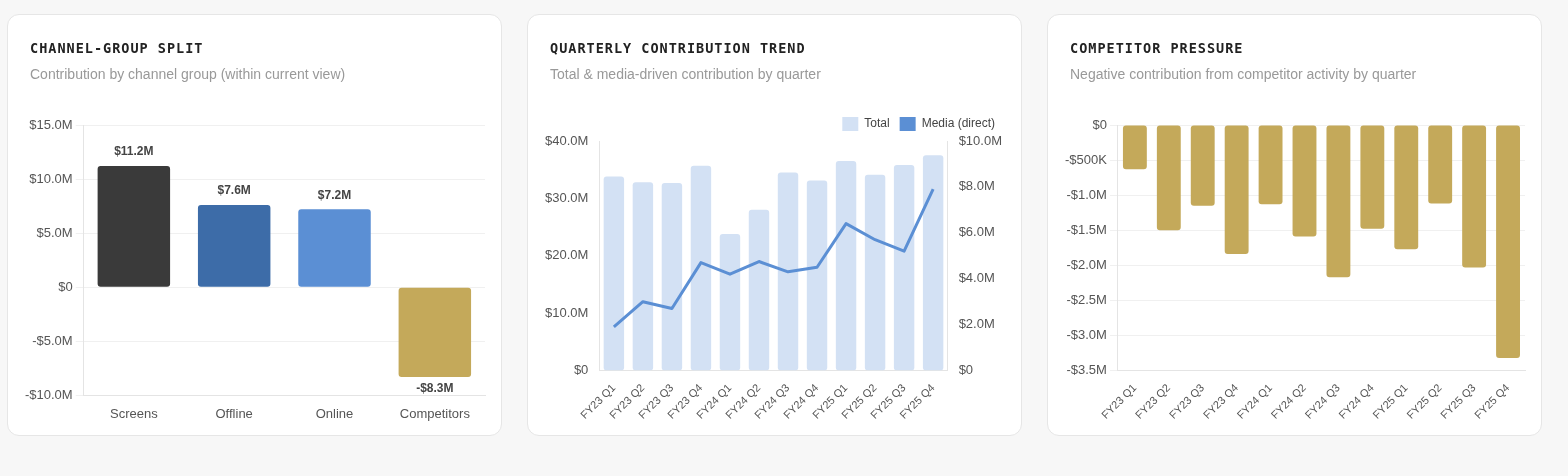 Image resolution: width=1568 pixels, height=476 pixels. What do you see at coordinates (52, 340) in the screenshot?
I see `y-tick-label: -$5.0M` at bounding box center [52, 340].